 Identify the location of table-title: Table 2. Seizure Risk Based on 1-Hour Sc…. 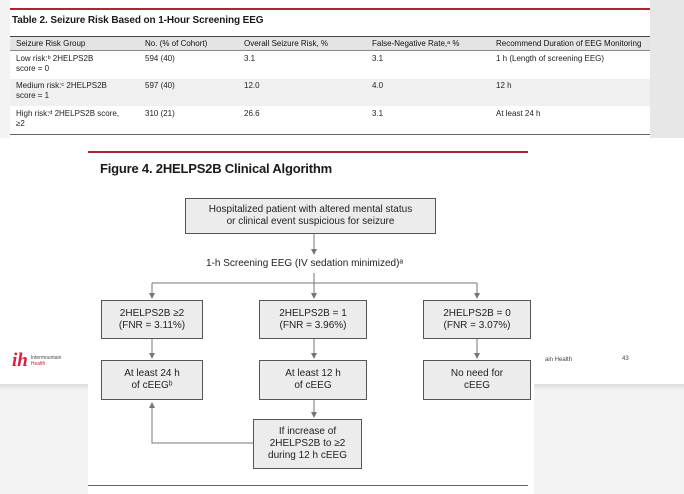
(138, 20).